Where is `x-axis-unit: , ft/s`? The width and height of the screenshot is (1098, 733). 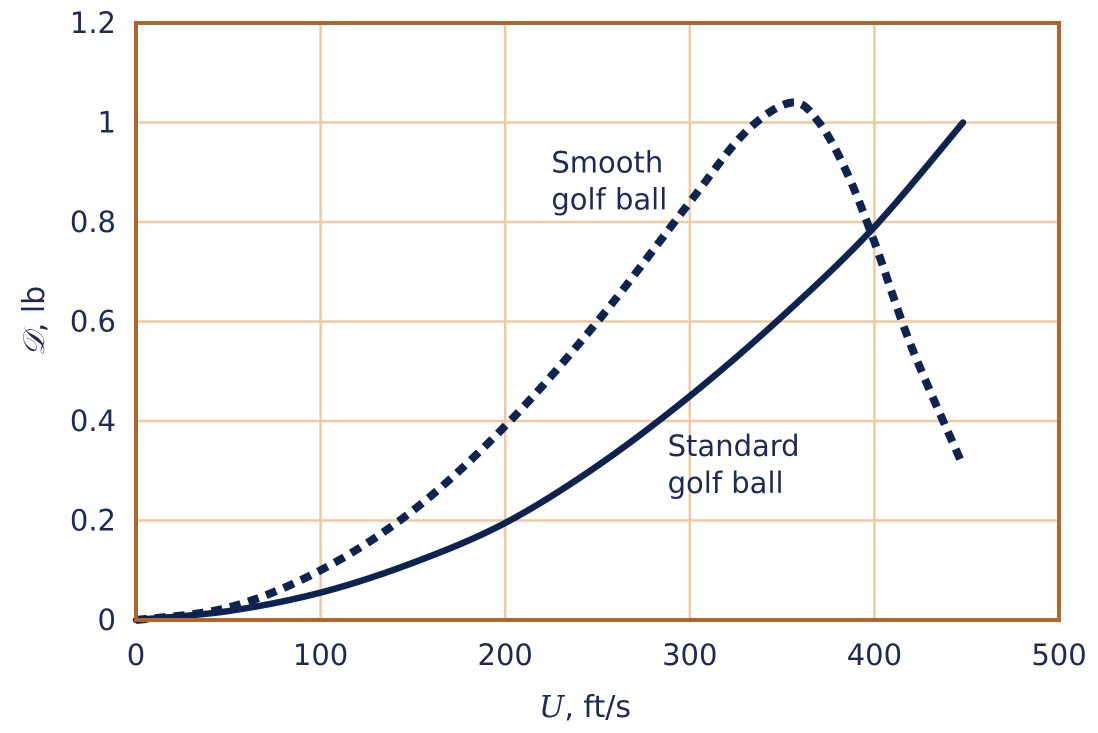 x-axis-unit: , ft/s is located at coordinates (597, 707).